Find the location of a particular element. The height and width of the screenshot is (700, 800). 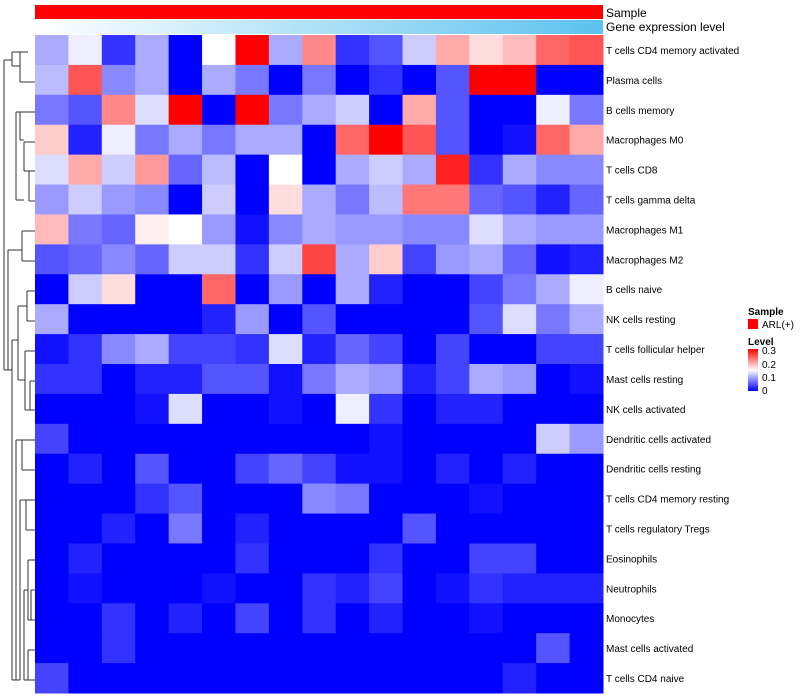

row-label: Dendritic cells resting is located at coordinates (653, 470).